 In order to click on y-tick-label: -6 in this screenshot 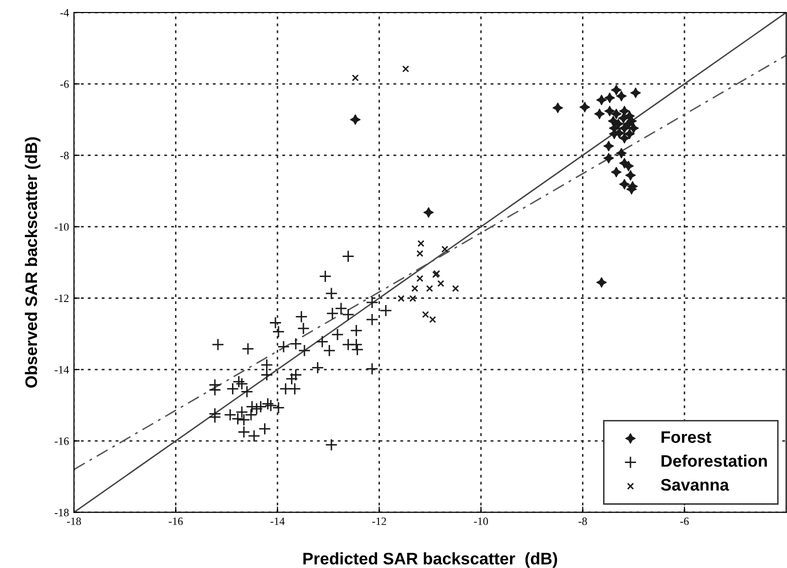, I will do `click(64, 84)`.